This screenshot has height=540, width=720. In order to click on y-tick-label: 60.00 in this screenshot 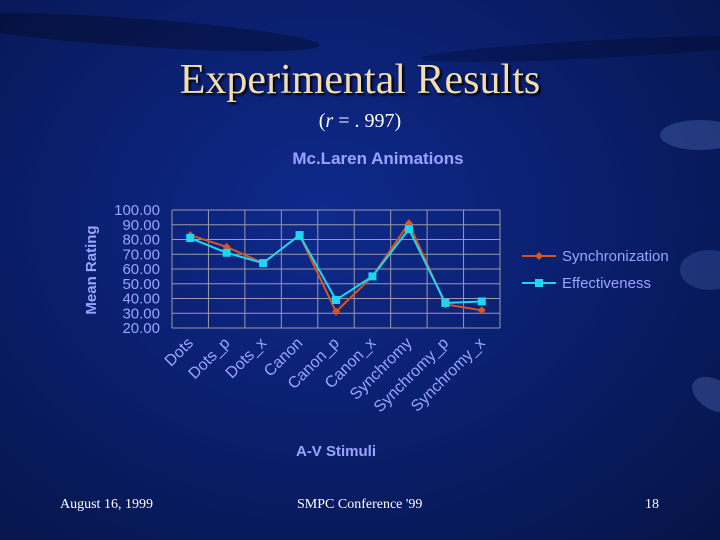, I will do `click(141, 269)`.